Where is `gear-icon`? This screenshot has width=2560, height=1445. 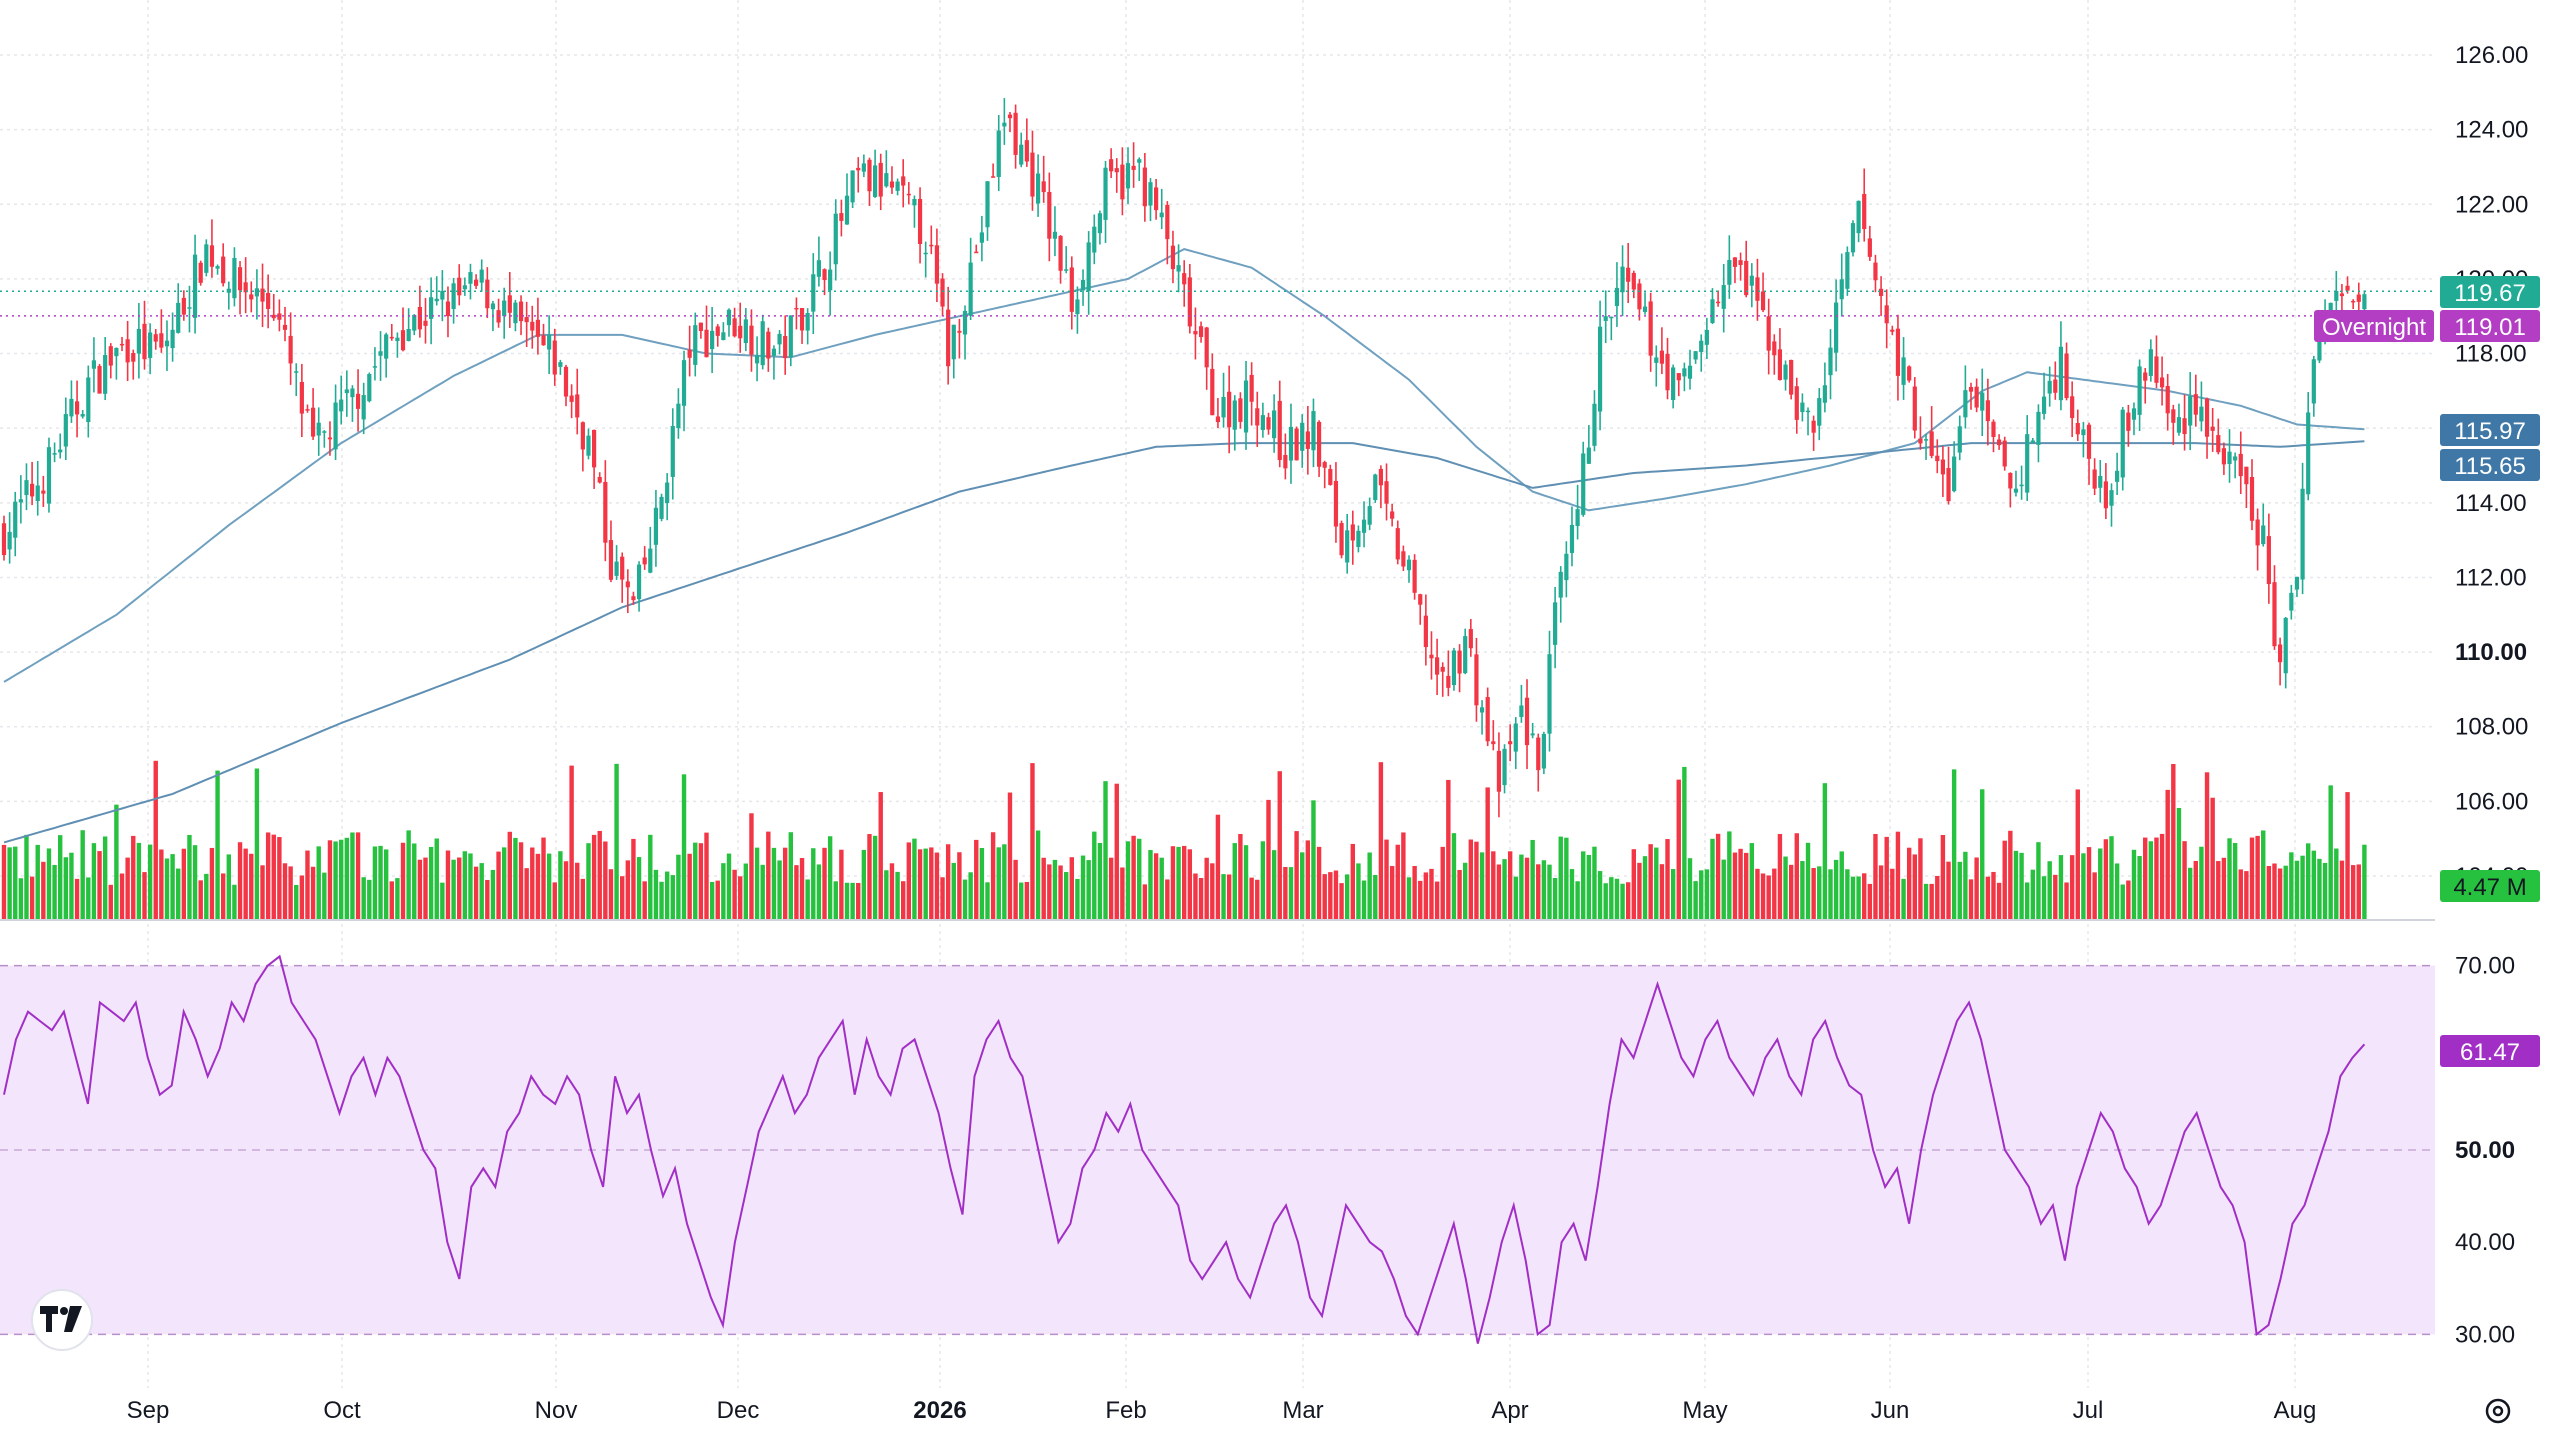 gear-icon is located at coordinates (2498, 1411).